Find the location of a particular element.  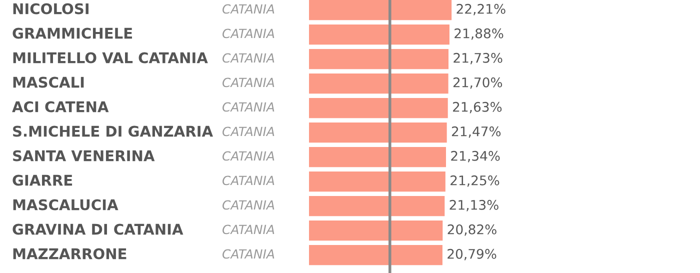

y-tick-label: GRAMMICHELE is located at coordinates (72, 33).